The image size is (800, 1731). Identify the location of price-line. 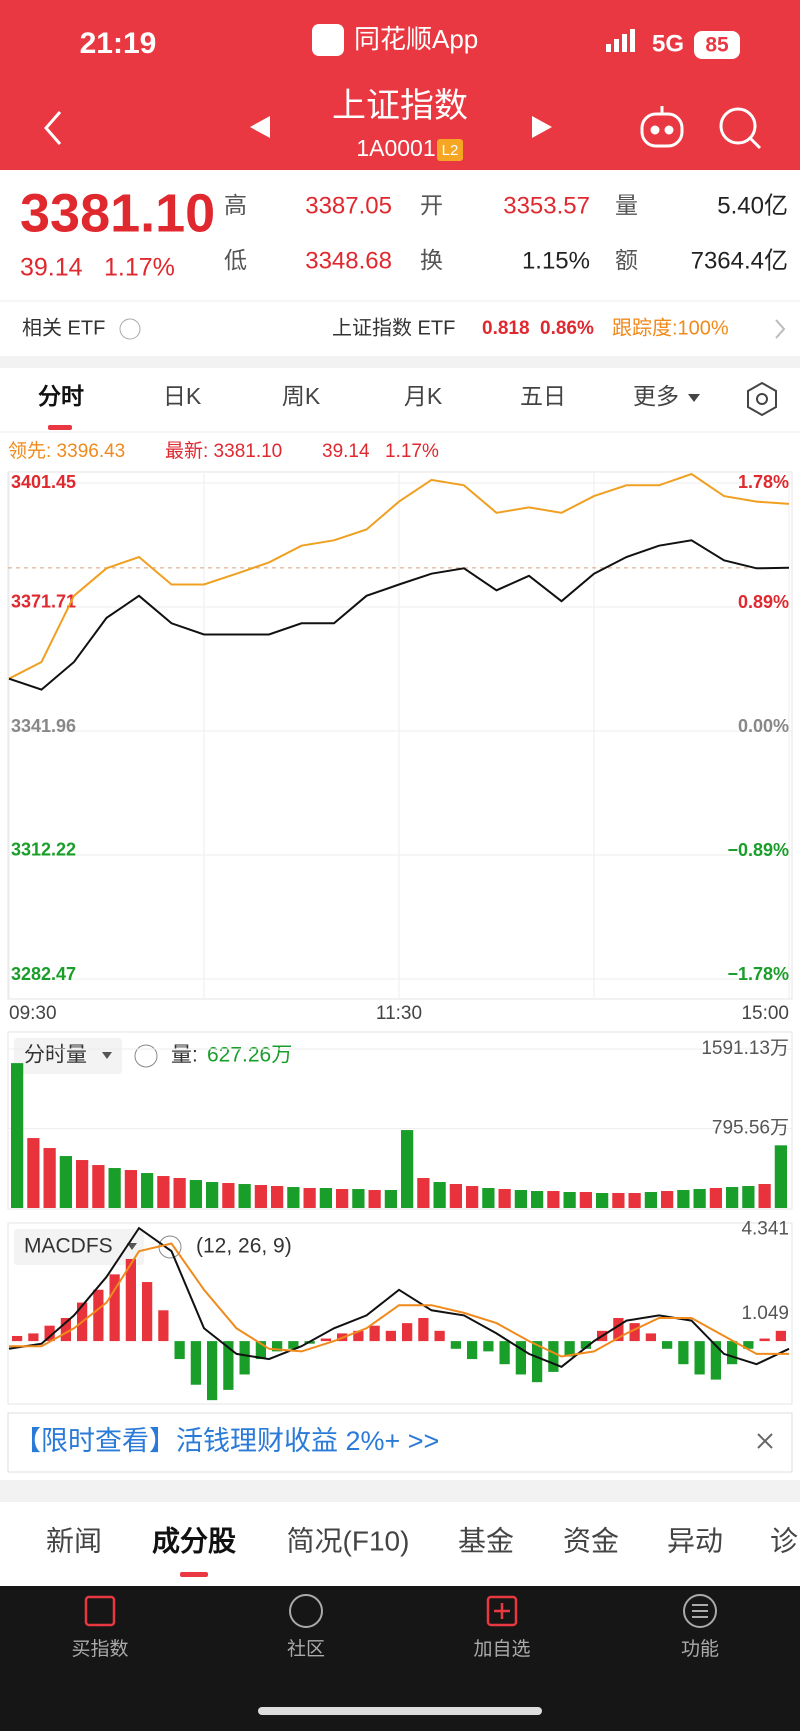
(399, 576).